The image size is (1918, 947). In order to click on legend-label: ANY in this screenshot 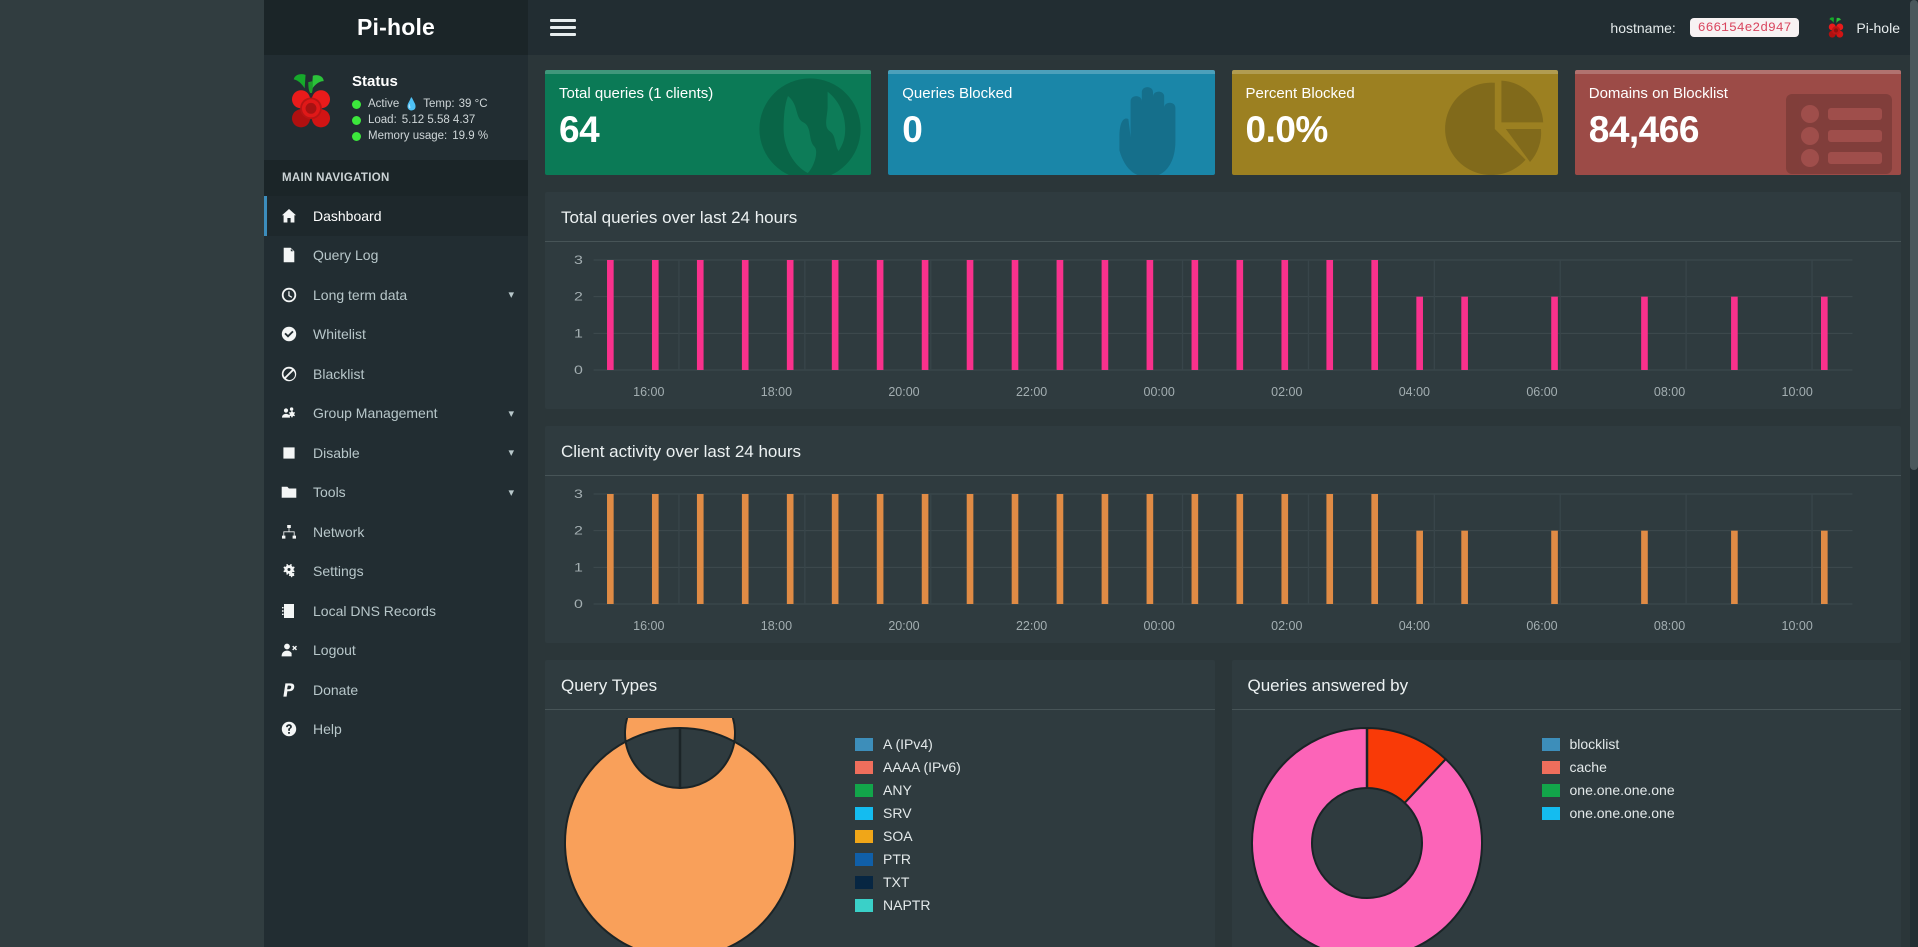, I will do `click(897, 790)`.